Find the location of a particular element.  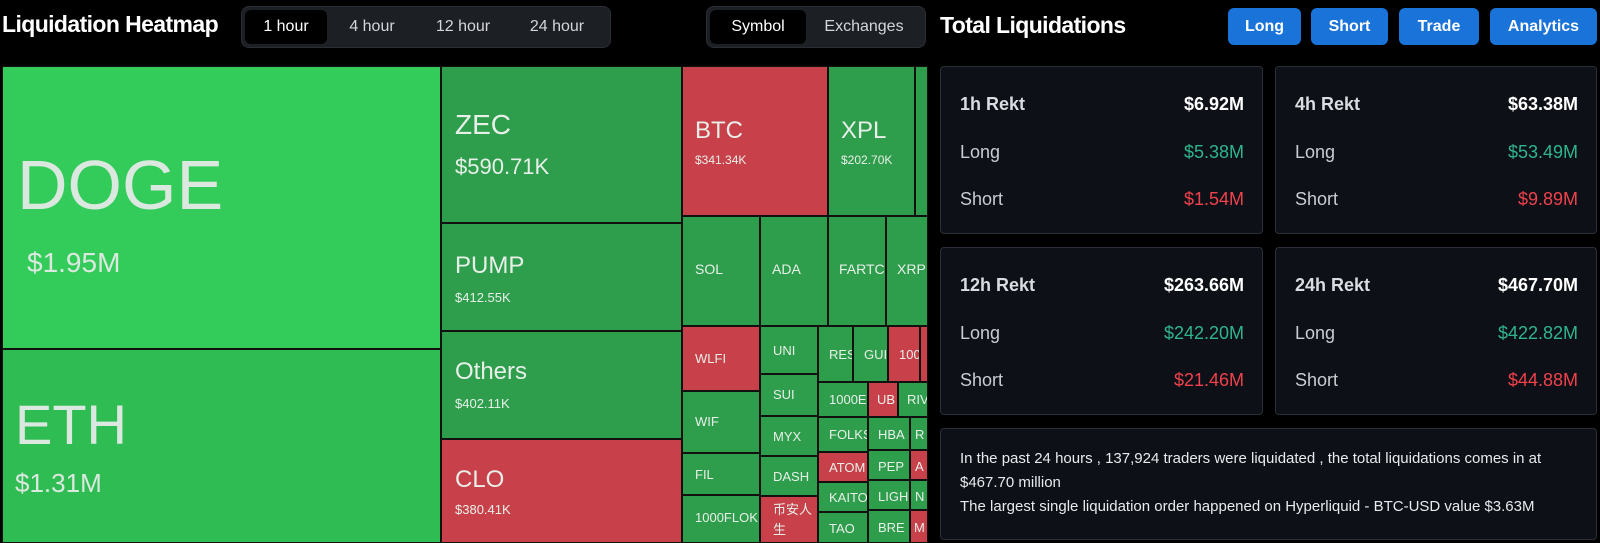

tile-symbol: XPL is located at coordinates (864, 130).